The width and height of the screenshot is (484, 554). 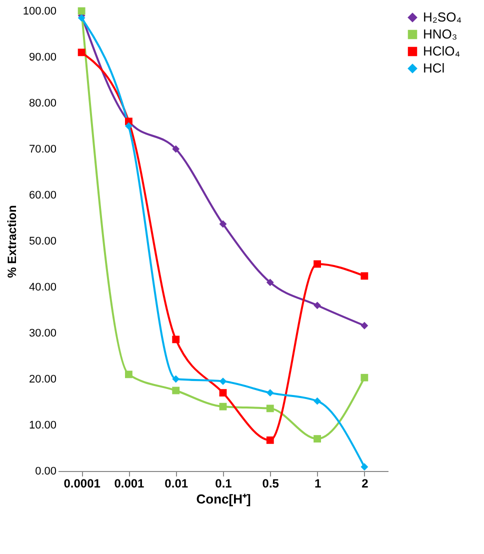 I want to click on y-tick-label: 80.00, so click(x=42, y=104).